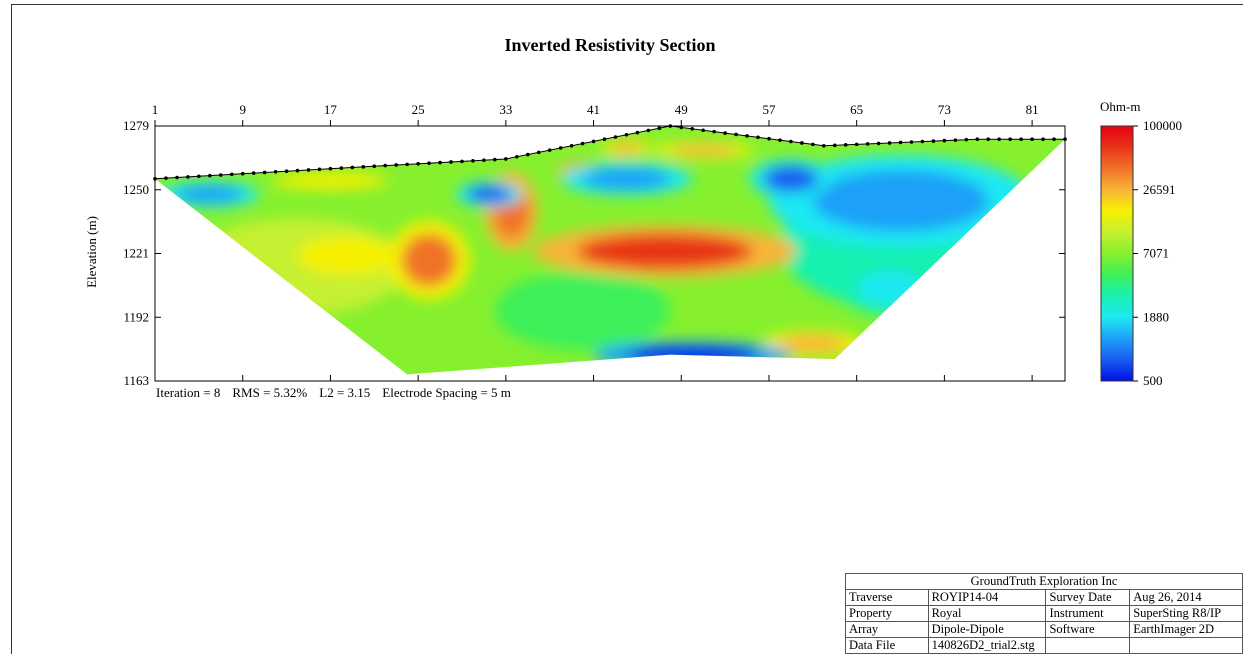 The width and height of the screenshot is (1243, 654). Describe the element at coordinates (1186, 645) in the screenshot. I see `field-value` at that location.